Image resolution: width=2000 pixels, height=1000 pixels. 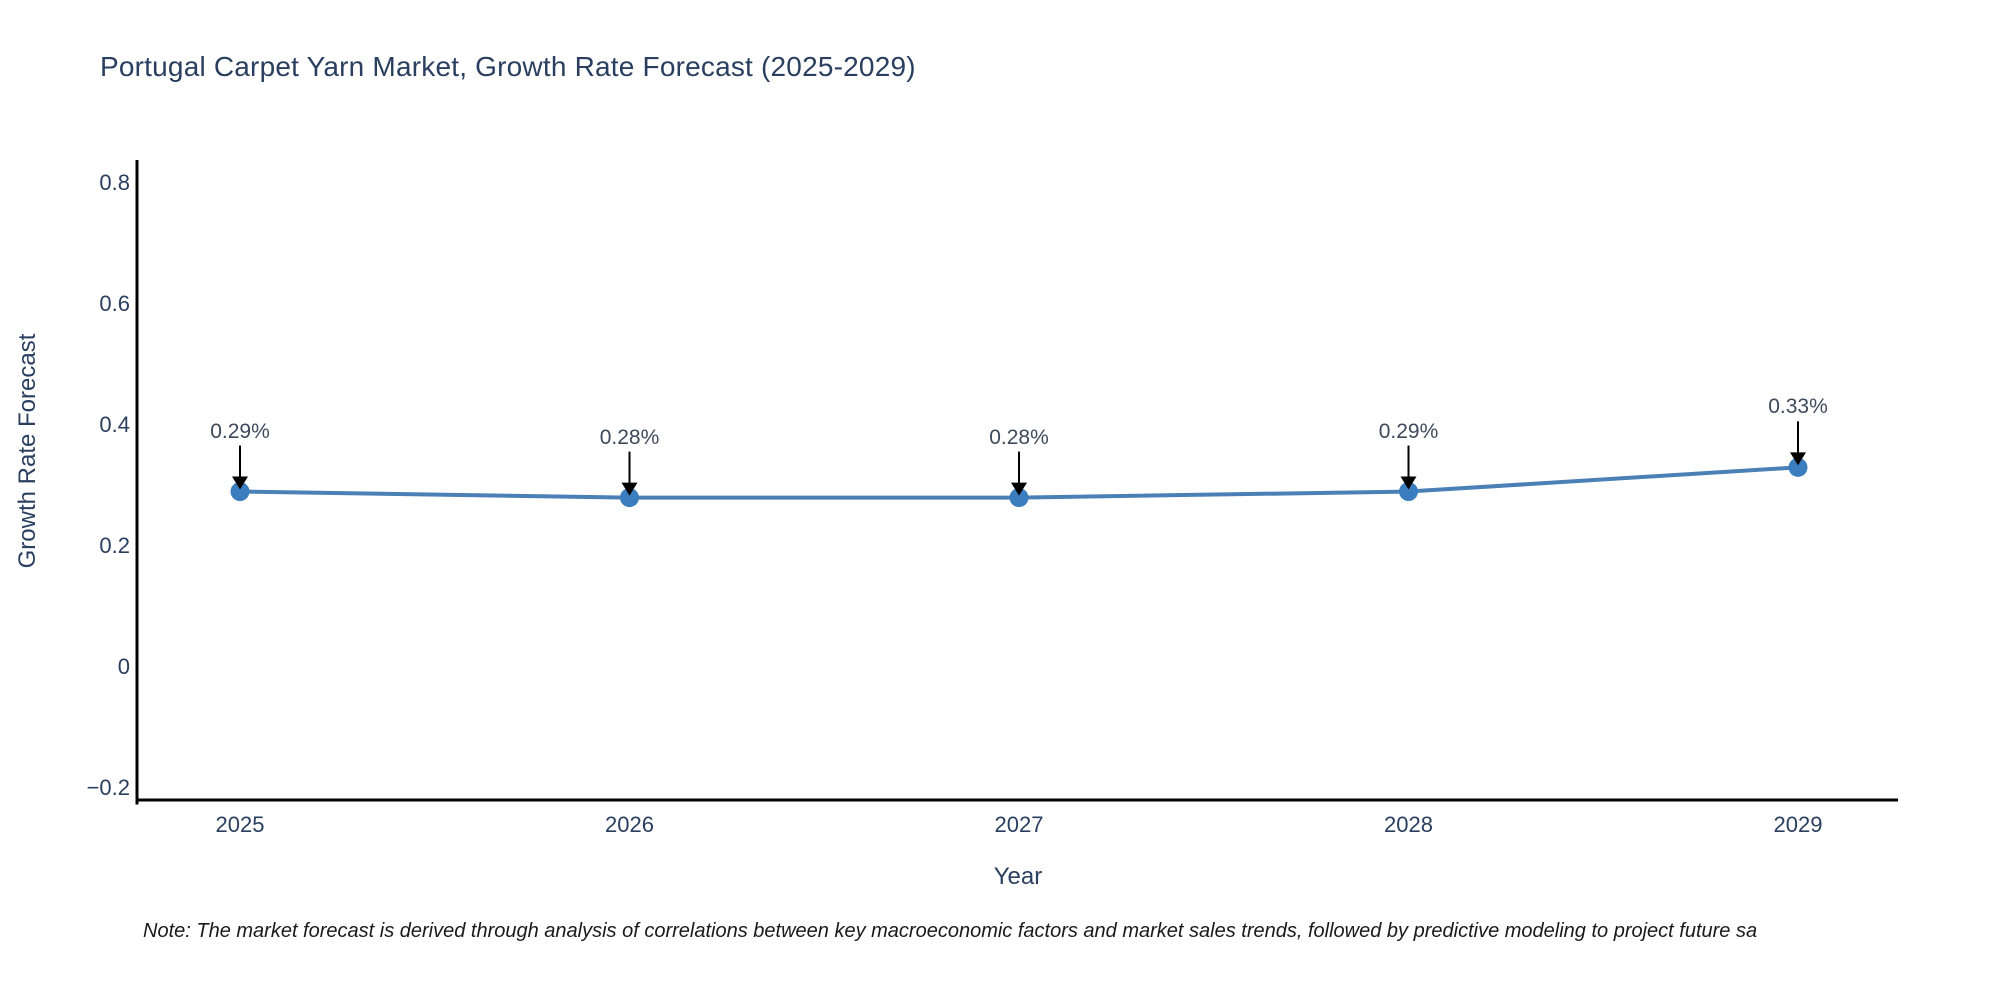 I want to click on x-tick-label: 2027, so click(x=1019, y=824).